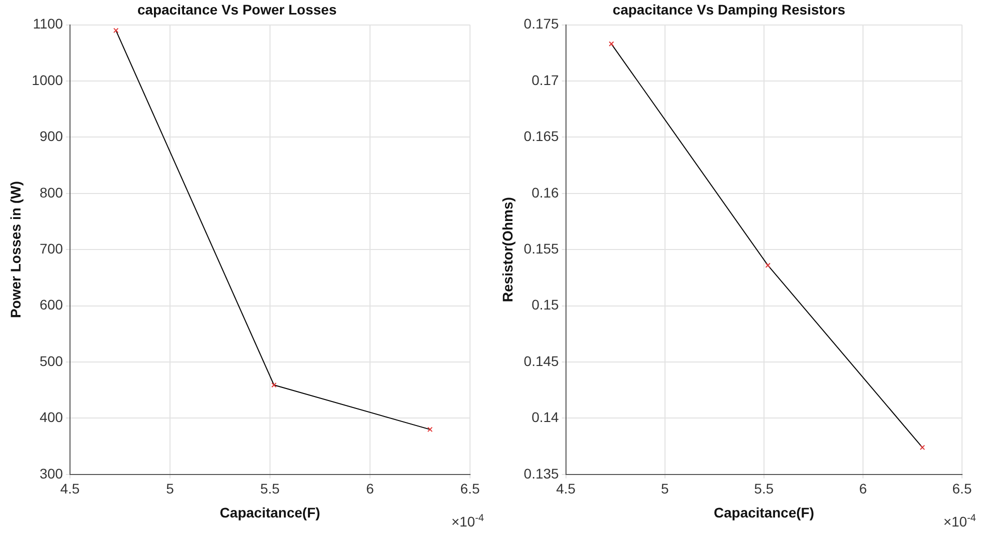 This screenshot has width=985, height=534. What do you see at coordinates (52, 136) in the screenshot?
I see `y-tick-label: 900` at bounding box center [52, 136].